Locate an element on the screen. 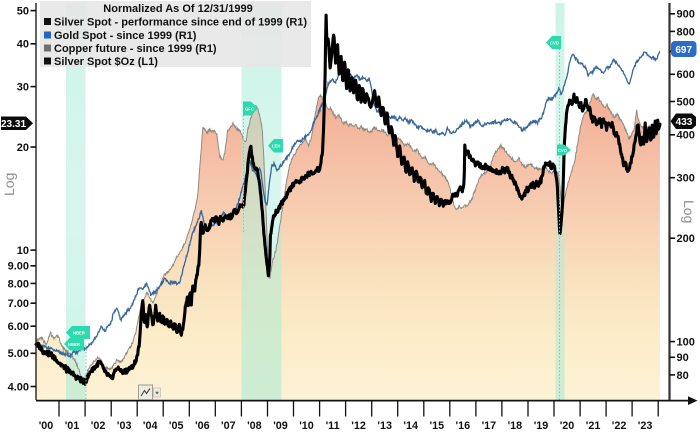  svg-text: '22 is located at coordinates (619, 426).